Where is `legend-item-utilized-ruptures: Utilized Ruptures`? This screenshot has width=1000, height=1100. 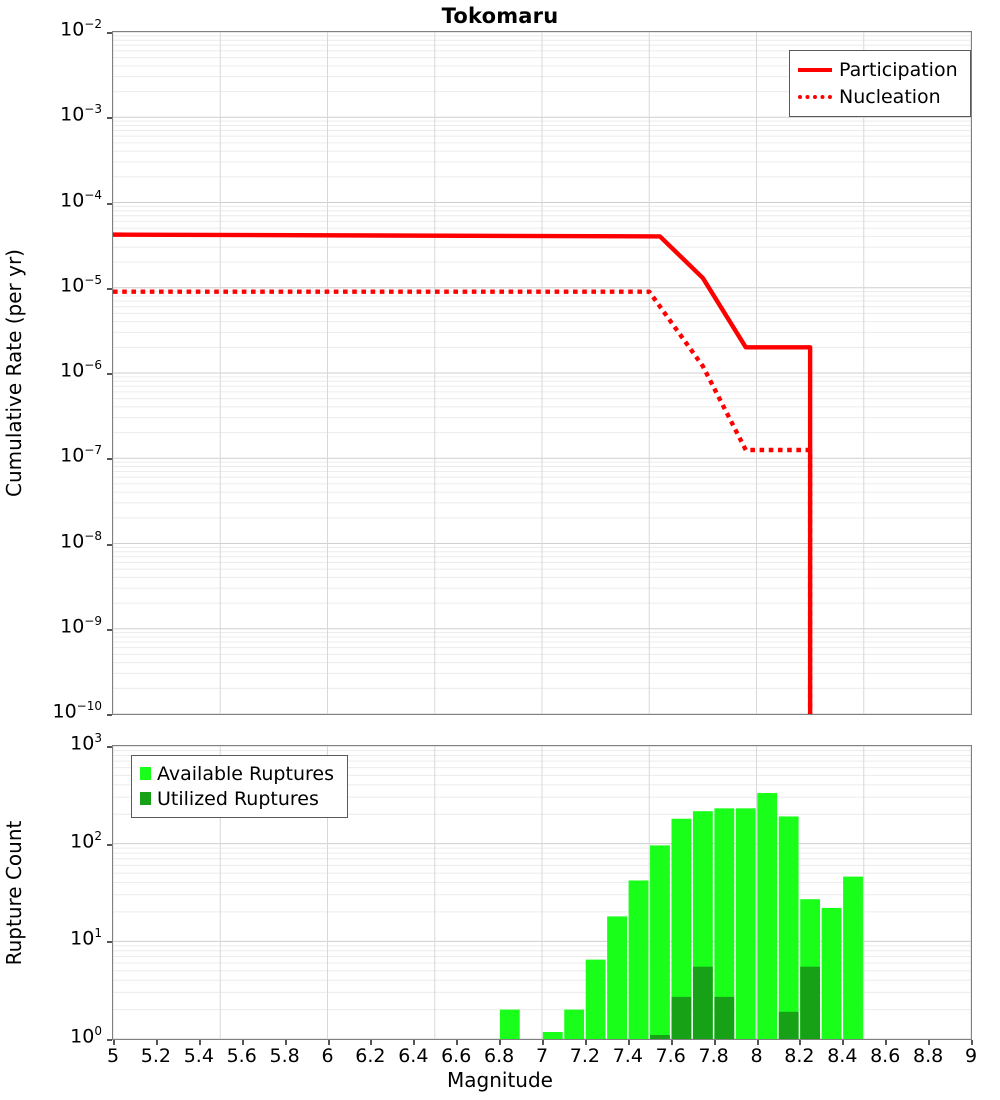
legend-item-utilized-ruptures: Utilized Ruptures is located at coordinates (239, 798).